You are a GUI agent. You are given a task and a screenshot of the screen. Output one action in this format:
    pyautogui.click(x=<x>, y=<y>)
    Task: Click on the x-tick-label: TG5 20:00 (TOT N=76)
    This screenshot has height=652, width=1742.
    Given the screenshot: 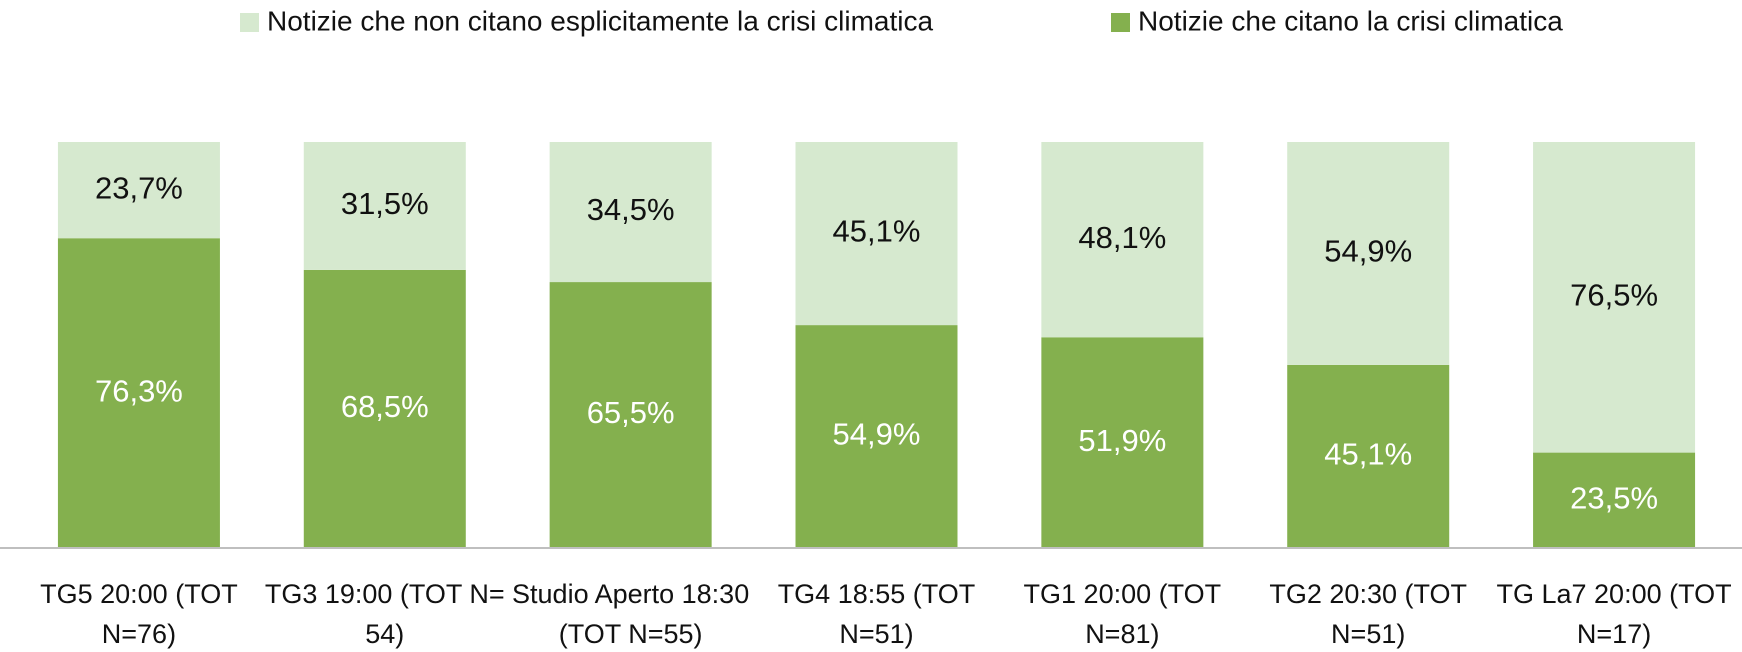 What is the action you would take?
    pyautogui.click(x=139, y=614)
    